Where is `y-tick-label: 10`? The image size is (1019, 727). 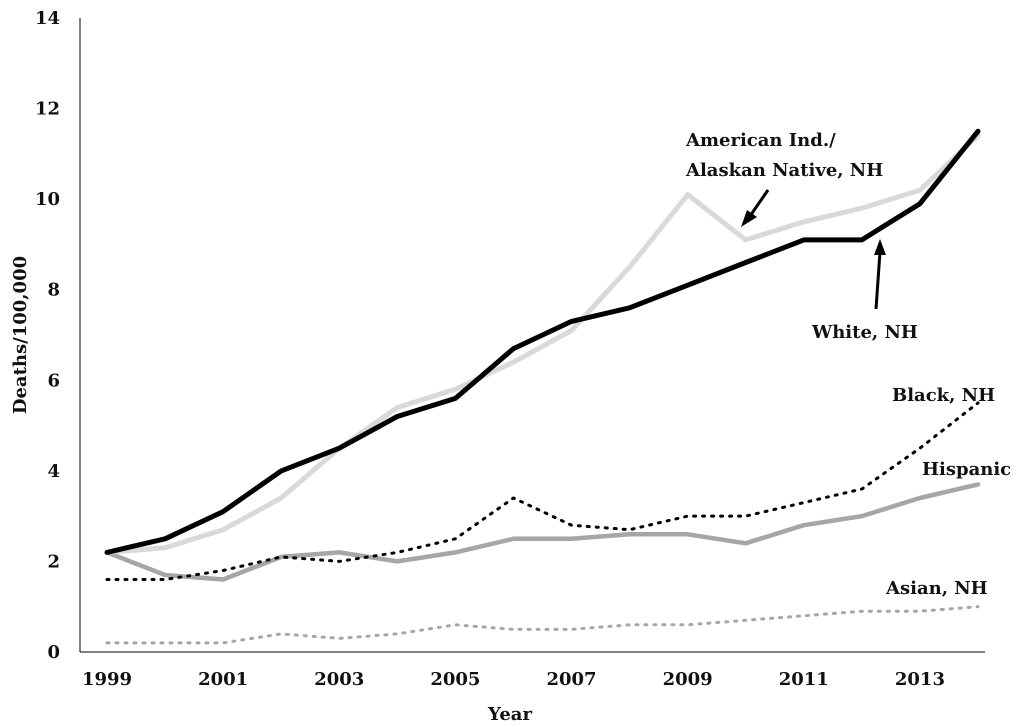 y-tick-label: 10 is located at coordinates (47, 199).